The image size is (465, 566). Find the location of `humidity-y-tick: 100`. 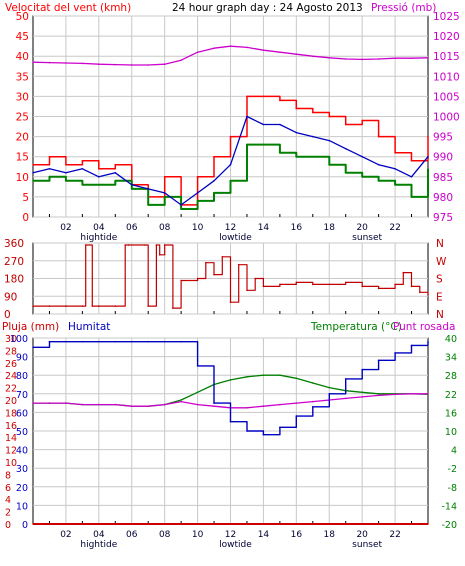

humidity-y-tick: 100 is located at coordinates (19, 339).